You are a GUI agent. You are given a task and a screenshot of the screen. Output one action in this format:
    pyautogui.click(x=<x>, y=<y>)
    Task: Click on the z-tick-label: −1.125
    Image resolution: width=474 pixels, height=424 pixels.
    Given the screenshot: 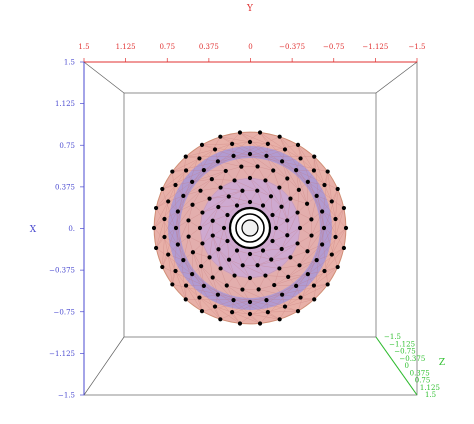 What is the action you would take?
    pyautogui.click(x=402, y=344)
    